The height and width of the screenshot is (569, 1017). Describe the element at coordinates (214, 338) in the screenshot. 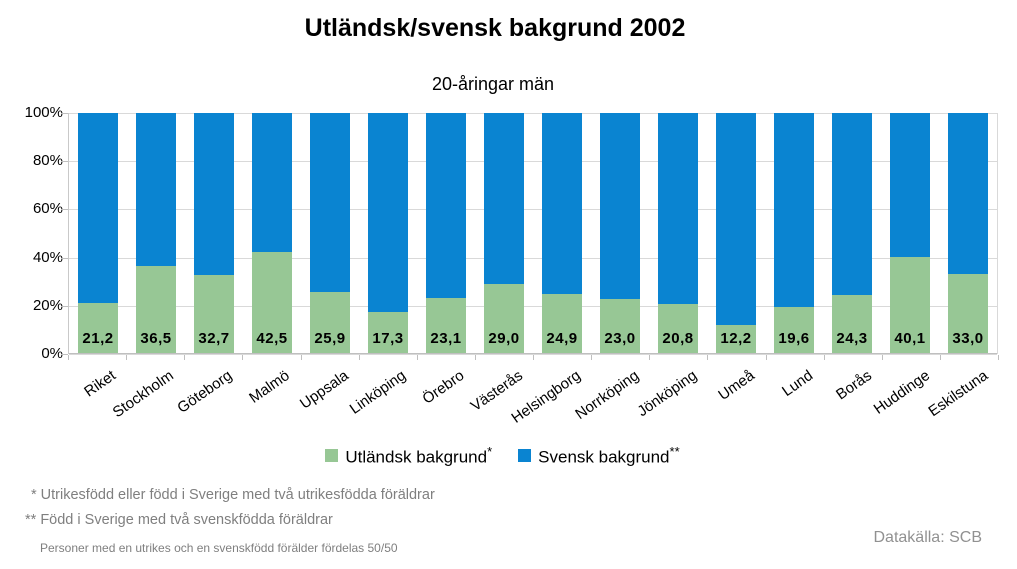

I see `bar-value-label: 32,7` at that location.